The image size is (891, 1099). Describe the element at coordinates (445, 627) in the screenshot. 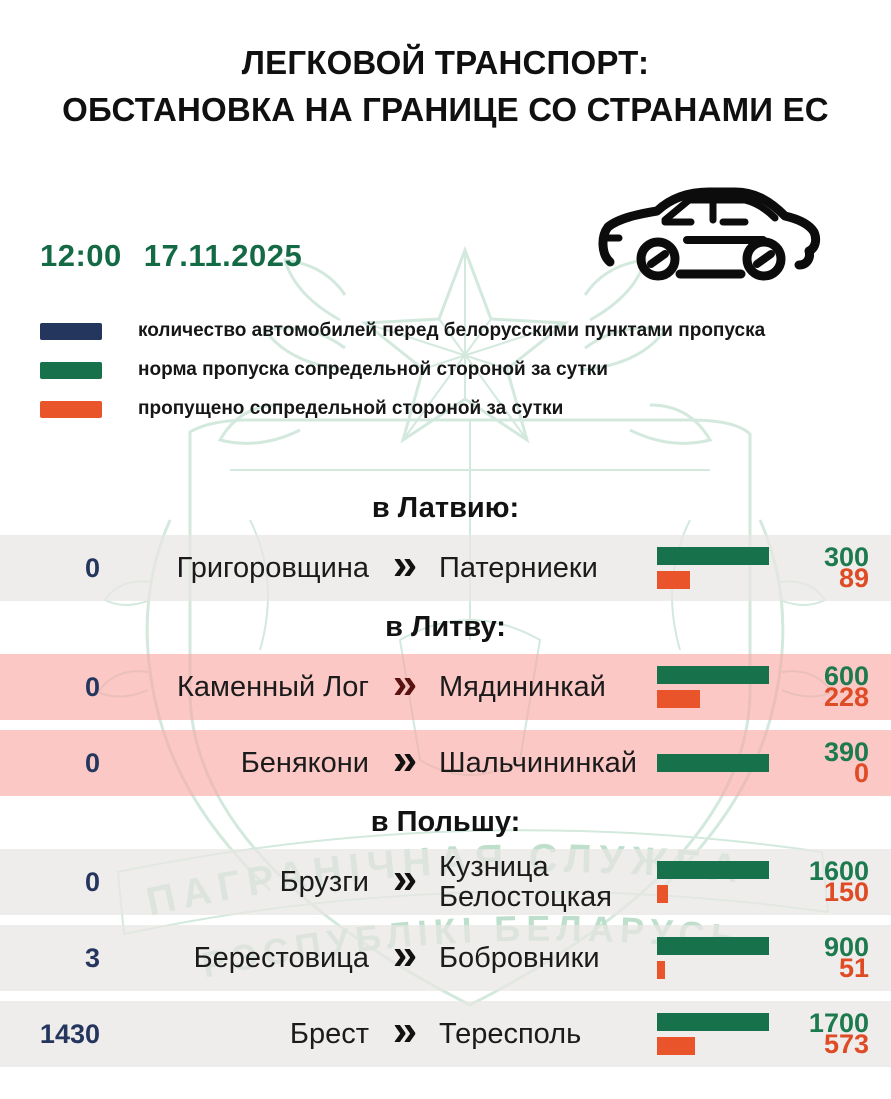

I see `section-title-1: в Литву:` at that location.